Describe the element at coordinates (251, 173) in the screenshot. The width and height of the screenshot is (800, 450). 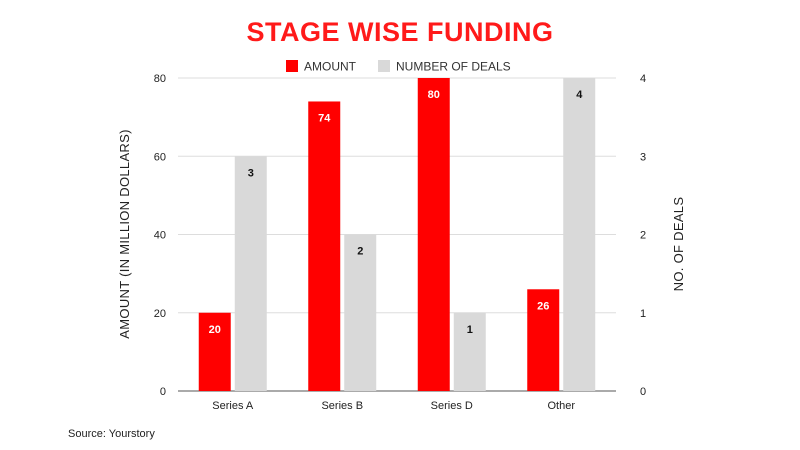
I see `deals-data-label: 3` at that location.